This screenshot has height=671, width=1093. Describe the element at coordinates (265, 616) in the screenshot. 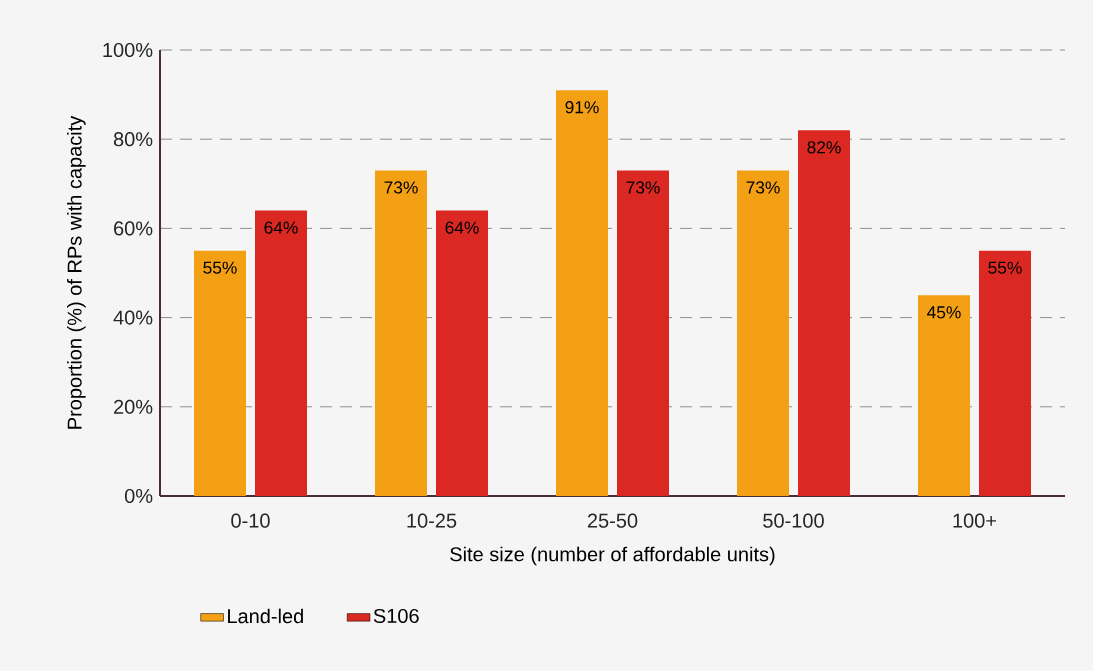

I see `legend-label: Land-led` at that location.